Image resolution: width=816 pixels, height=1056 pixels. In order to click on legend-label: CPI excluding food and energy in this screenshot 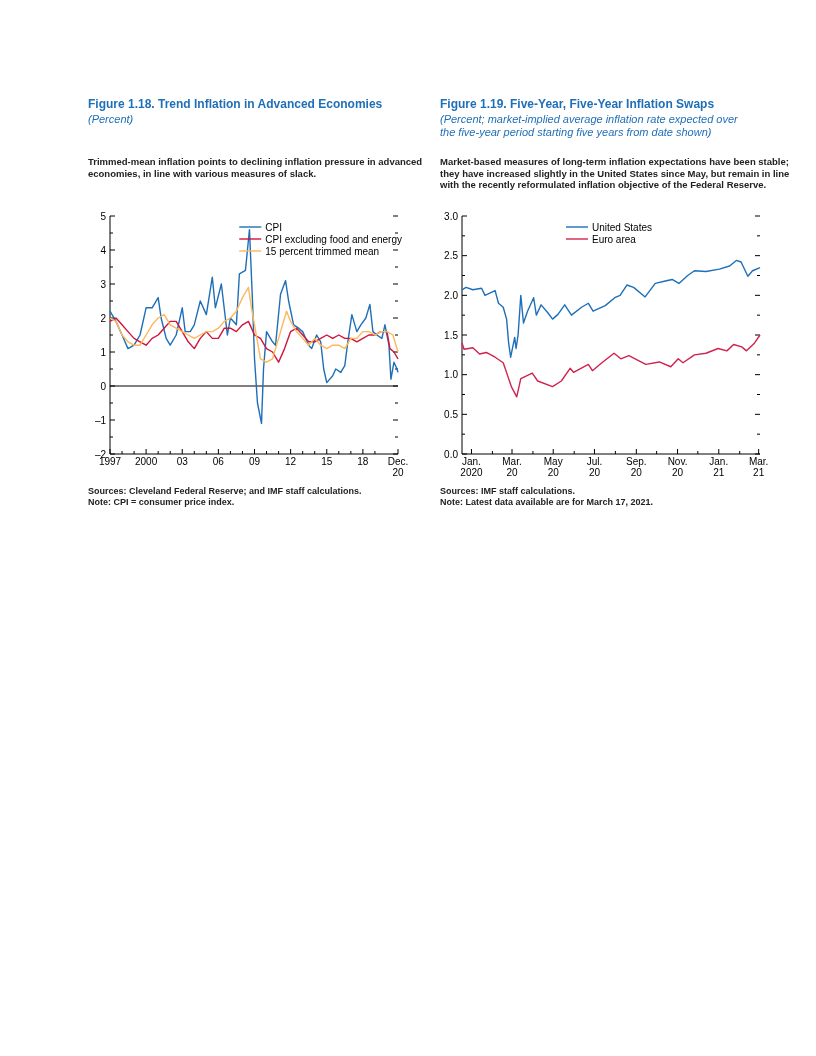, I will do `click(334, 239)`.